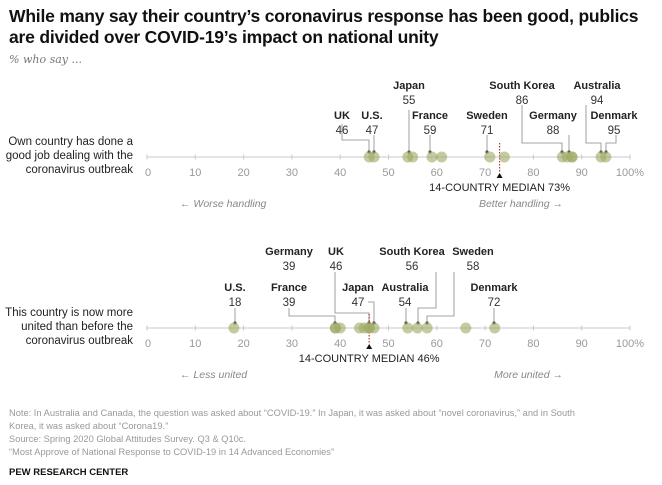 This screenshot has width=662, height=485. What do you see at coordinates (89, 426) in the screenshot?
I see `note-line-2: Korea, it was asked about “Corona19.”` at bounding box center [89, 426].